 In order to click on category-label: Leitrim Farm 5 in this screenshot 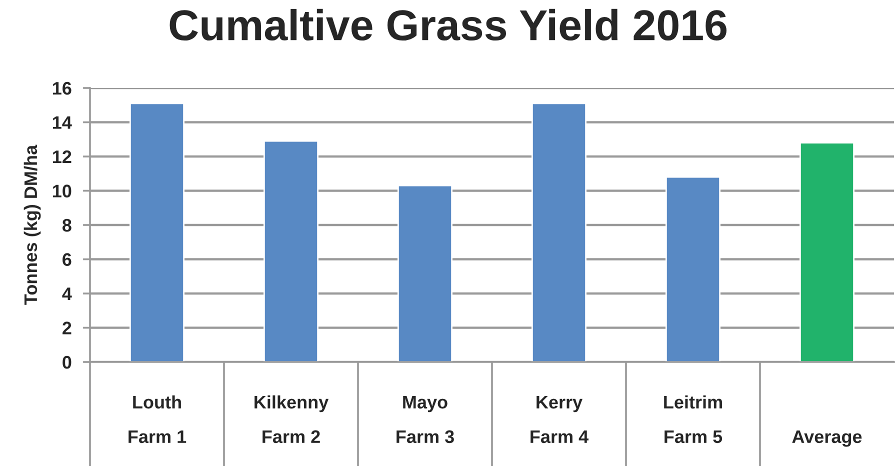, I will do `click(693, 419)`.